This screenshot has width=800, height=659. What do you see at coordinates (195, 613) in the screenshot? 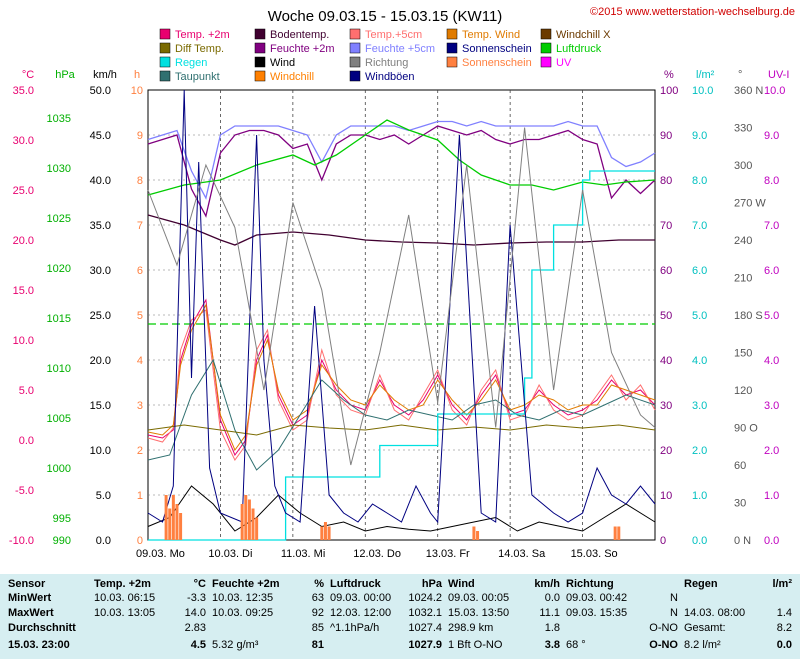
I see `stats-value: 14.0` at bounding box center [195, 613].